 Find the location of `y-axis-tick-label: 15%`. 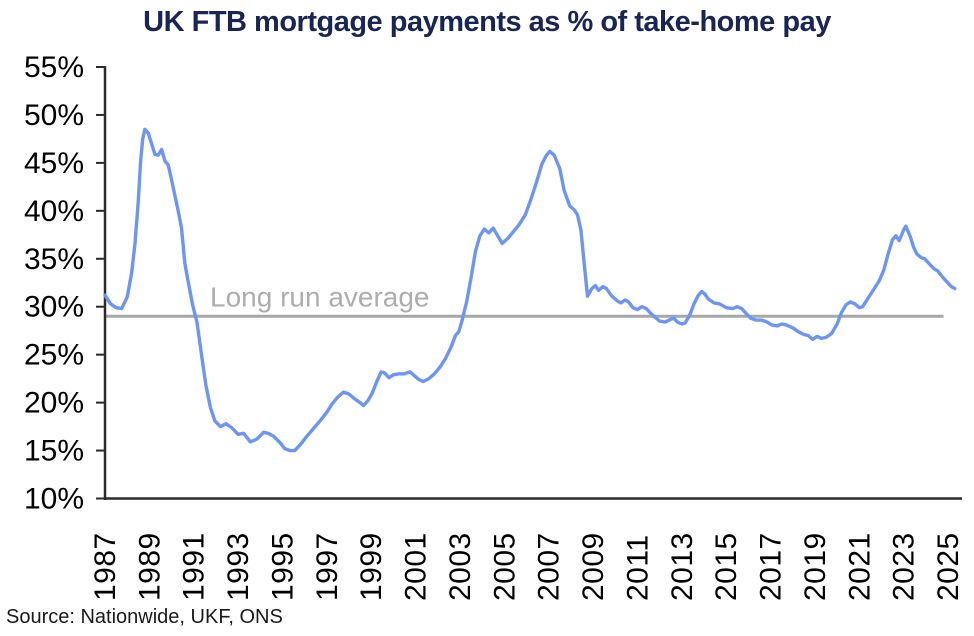

y-axis-tick-label: 15% is located at coordinates (54, 451).